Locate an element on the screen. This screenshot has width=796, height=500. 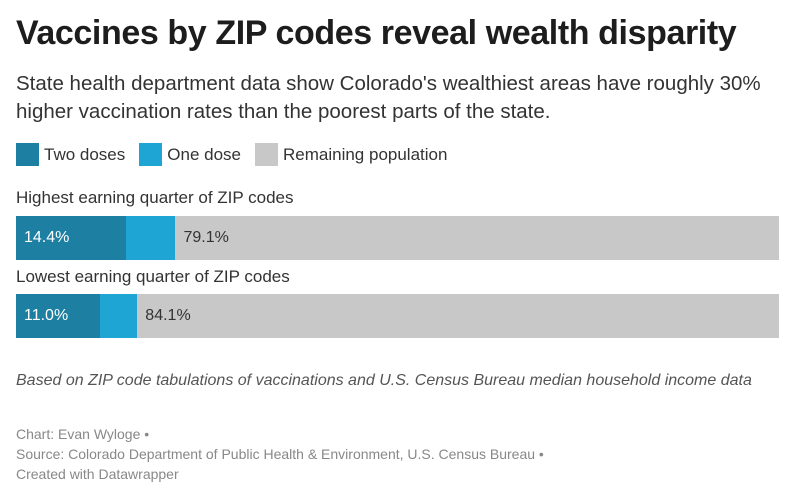
bar-segment-lowest-two-doses: 11.0% is located at coordinates (58, 316).